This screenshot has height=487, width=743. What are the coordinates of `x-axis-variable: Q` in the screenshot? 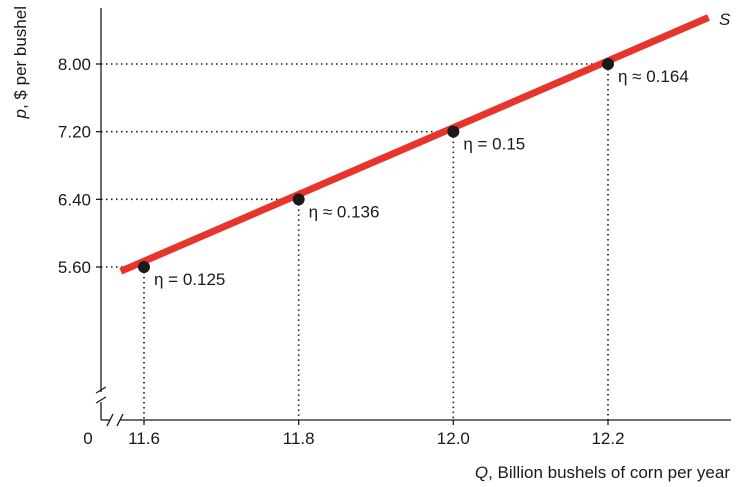 It's located at (481, 472).